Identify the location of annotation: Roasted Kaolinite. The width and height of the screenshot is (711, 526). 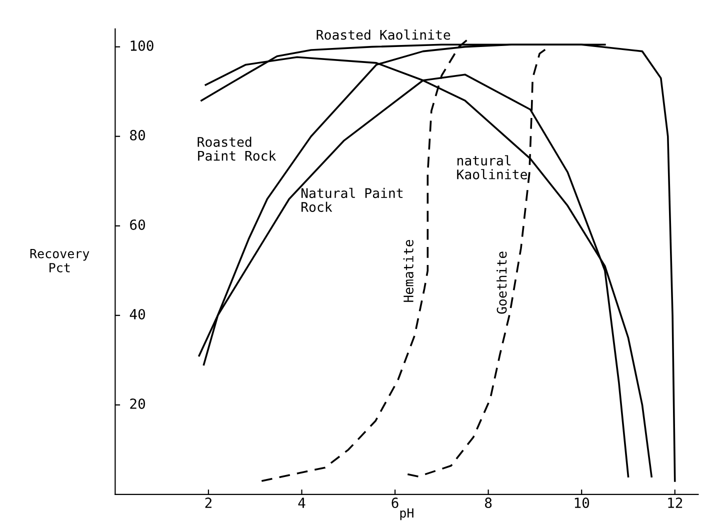
(383, 34).